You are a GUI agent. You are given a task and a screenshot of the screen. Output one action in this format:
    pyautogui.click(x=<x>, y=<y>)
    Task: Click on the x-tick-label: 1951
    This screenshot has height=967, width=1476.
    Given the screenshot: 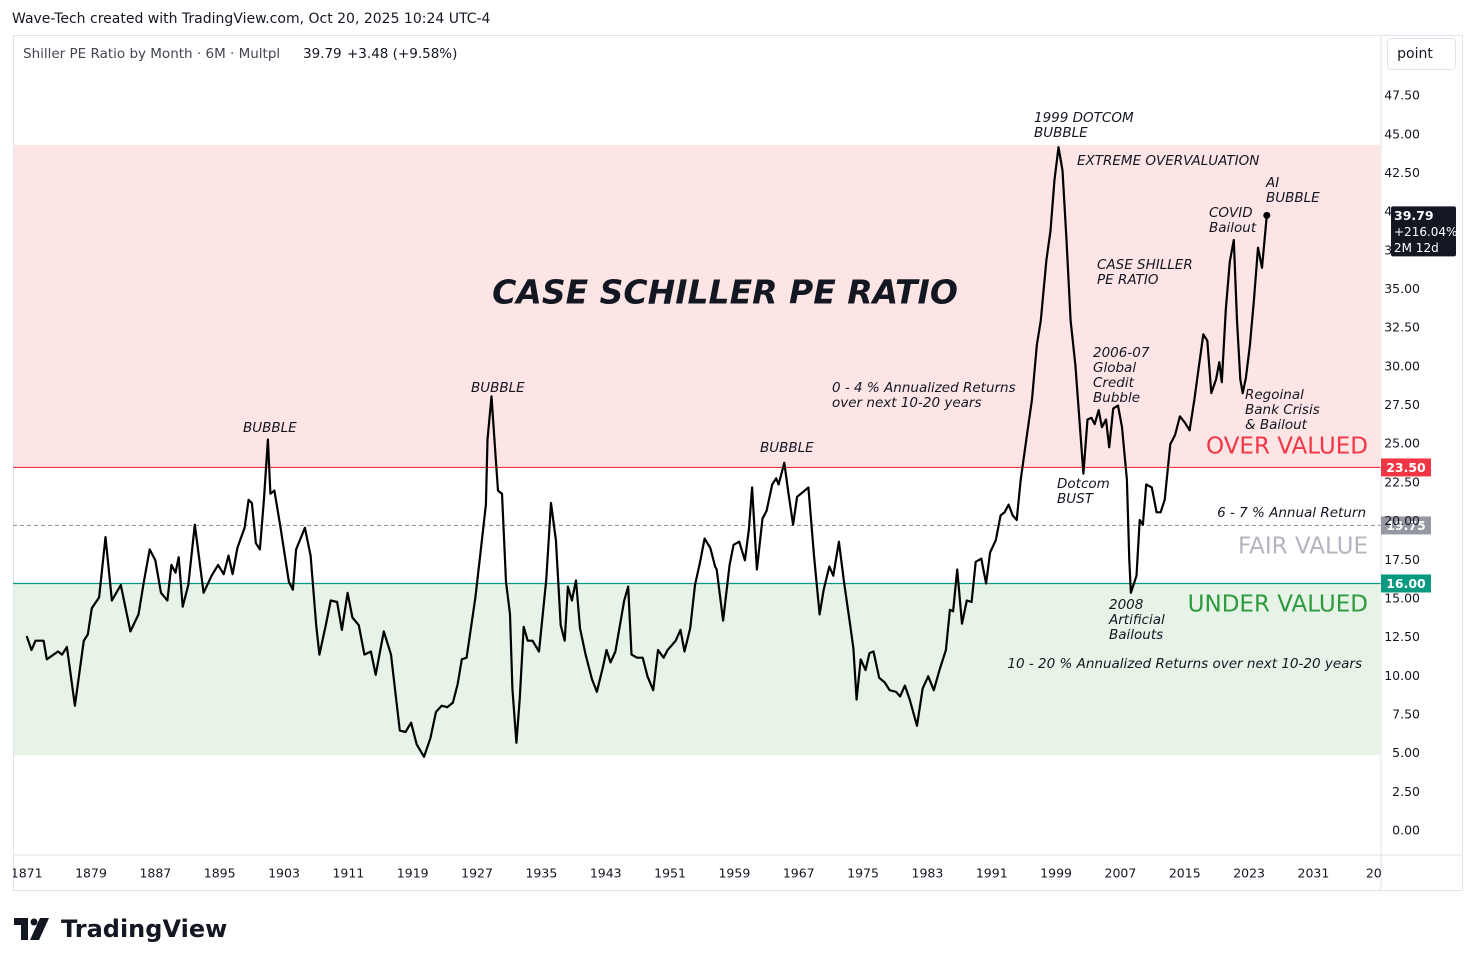 What is the action you would take?
    pyautogui.click(x=670, y=873)
    